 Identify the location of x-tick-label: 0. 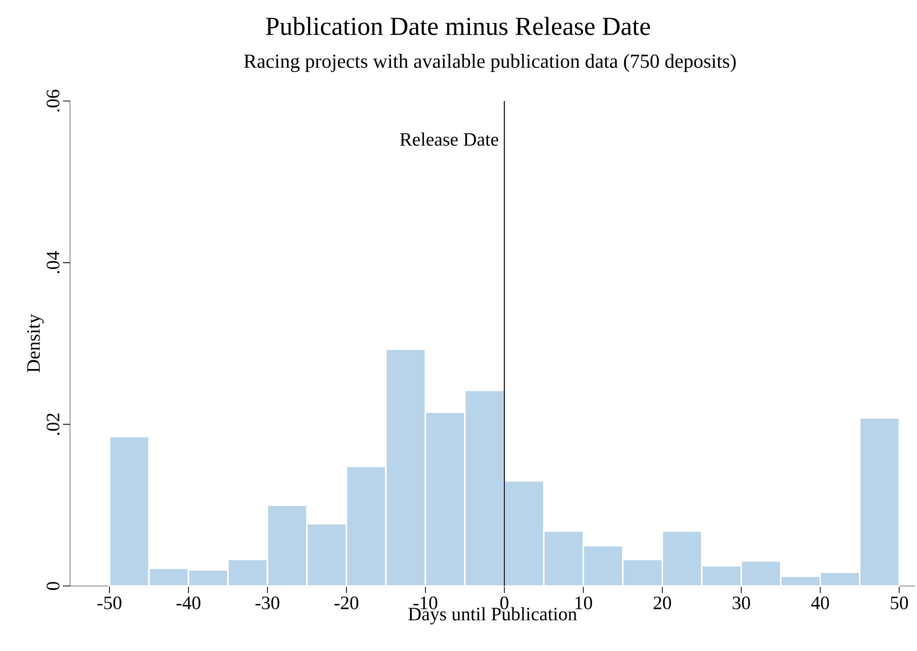
(504, 603).